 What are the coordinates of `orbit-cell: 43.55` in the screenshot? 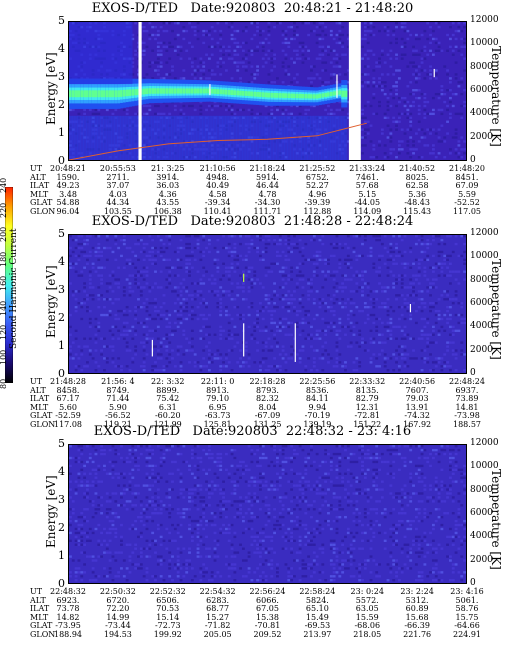 It's located at (168, 202).